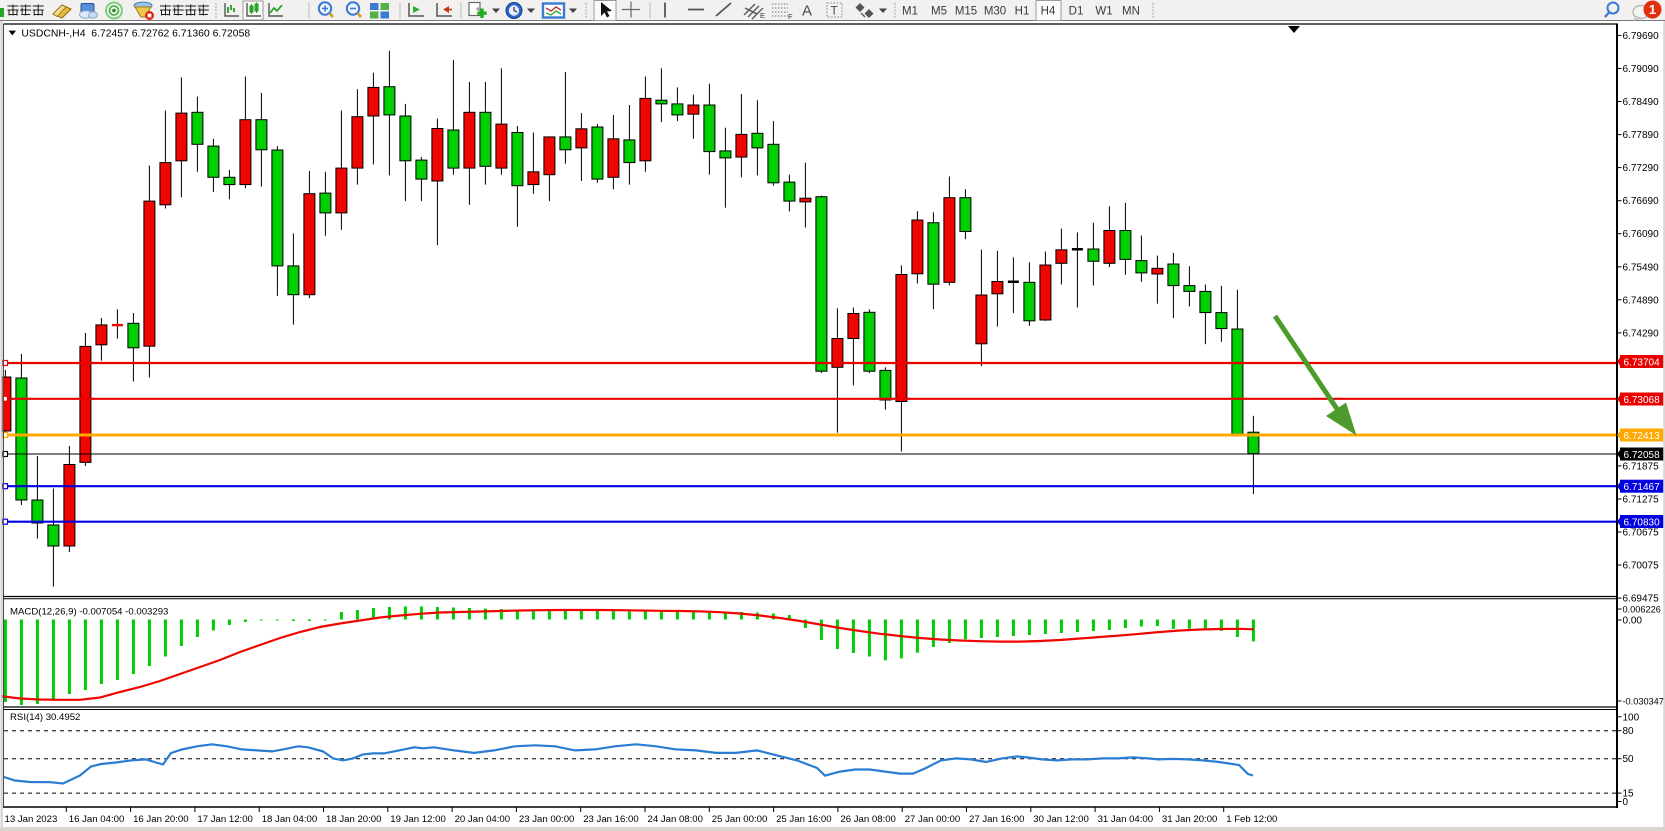 The image size is (1665, 831). Describe the element at coordinates (867, 819) in the screenshot. I see `svg-text: 26 Jan 08:00` at that location.